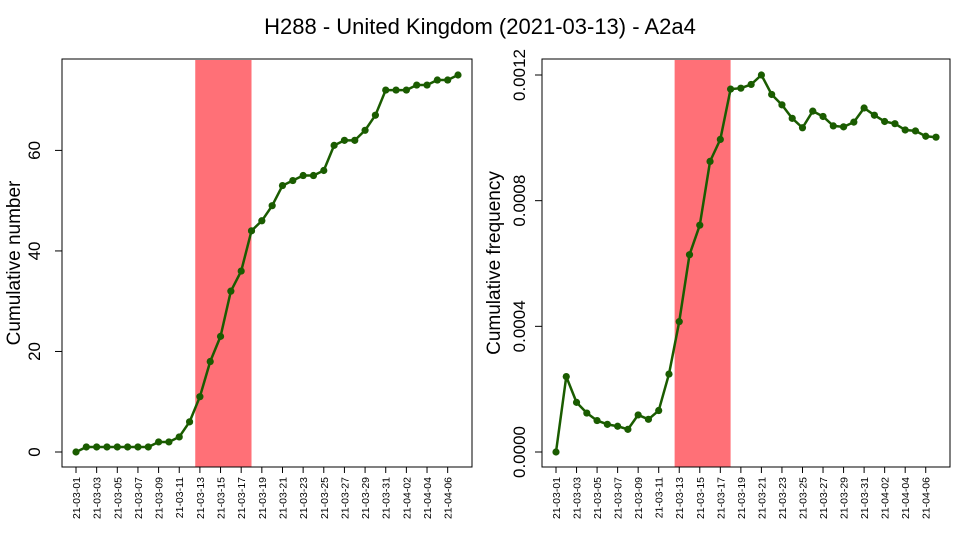  What do you see at coordinates (366, 498) in the screenshot?
I see `x-tick-label: 21-03-29` at bounding box center [366, 498].